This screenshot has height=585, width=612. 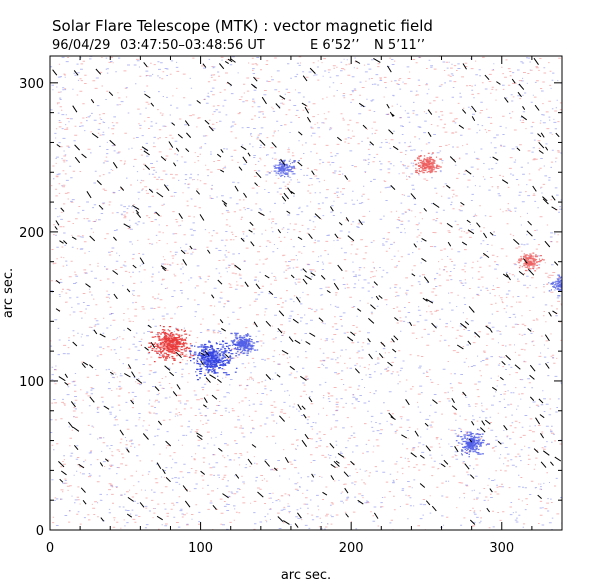 I want to click on x-tick-label: 0, so click(x=50, y=548).